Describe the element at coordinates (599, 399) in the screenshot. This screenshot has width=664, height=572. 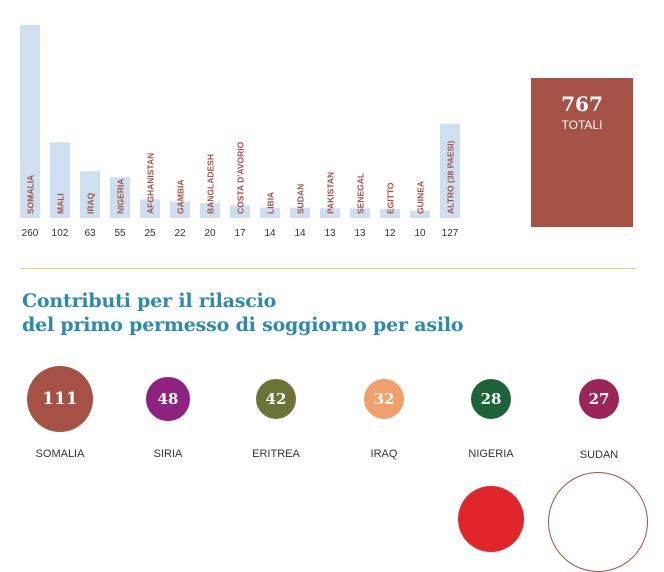
I see `bubble-sudan: 27` at that location.